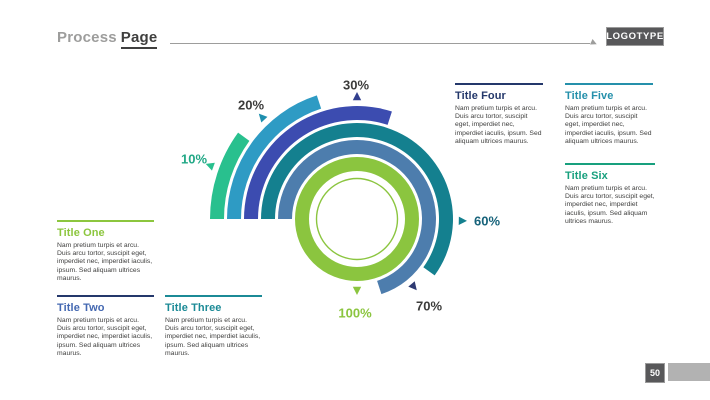 The height and width of the screenshot is (400, 710). I want to click on arrow-20-icon, so click(263, 118).